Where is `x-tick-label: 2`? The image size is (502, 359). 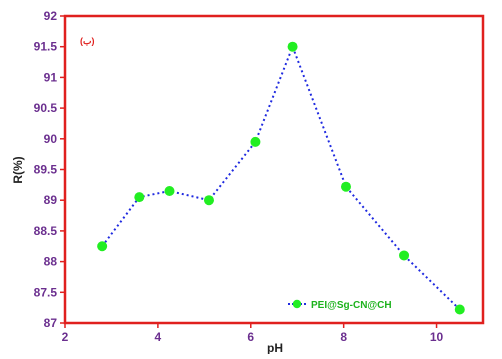
x-tick-label: 2 is located at coordinates (65, 337).